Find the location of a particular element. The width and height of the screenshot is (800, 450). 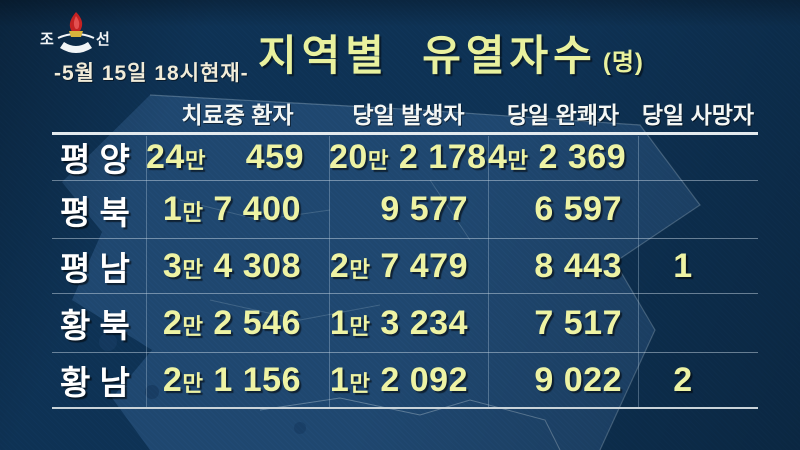

cell-new-cases: 1만 3 234 is located at coordinates (398, 322).